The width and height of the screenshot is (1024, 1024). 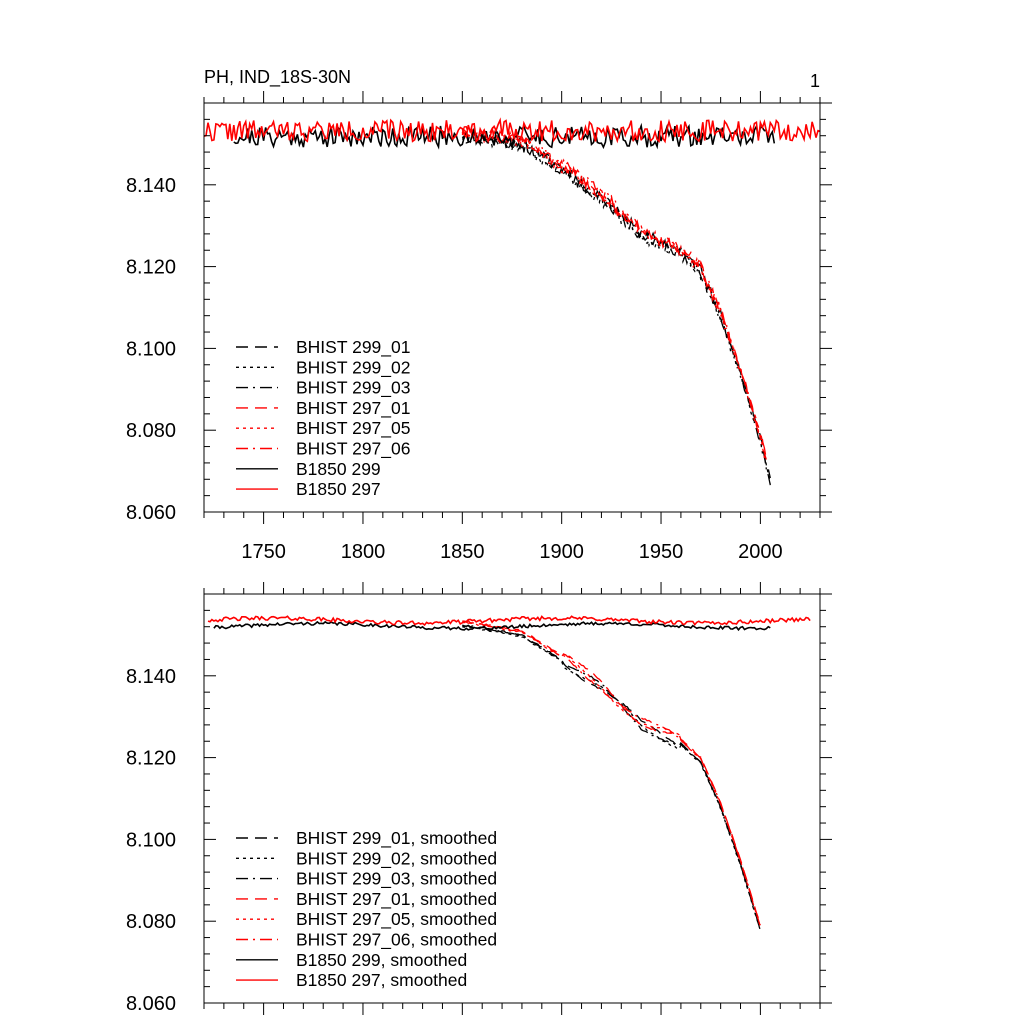 I want to click on legend-label: B1850 299, smoothed, so click(x=381, y=960).